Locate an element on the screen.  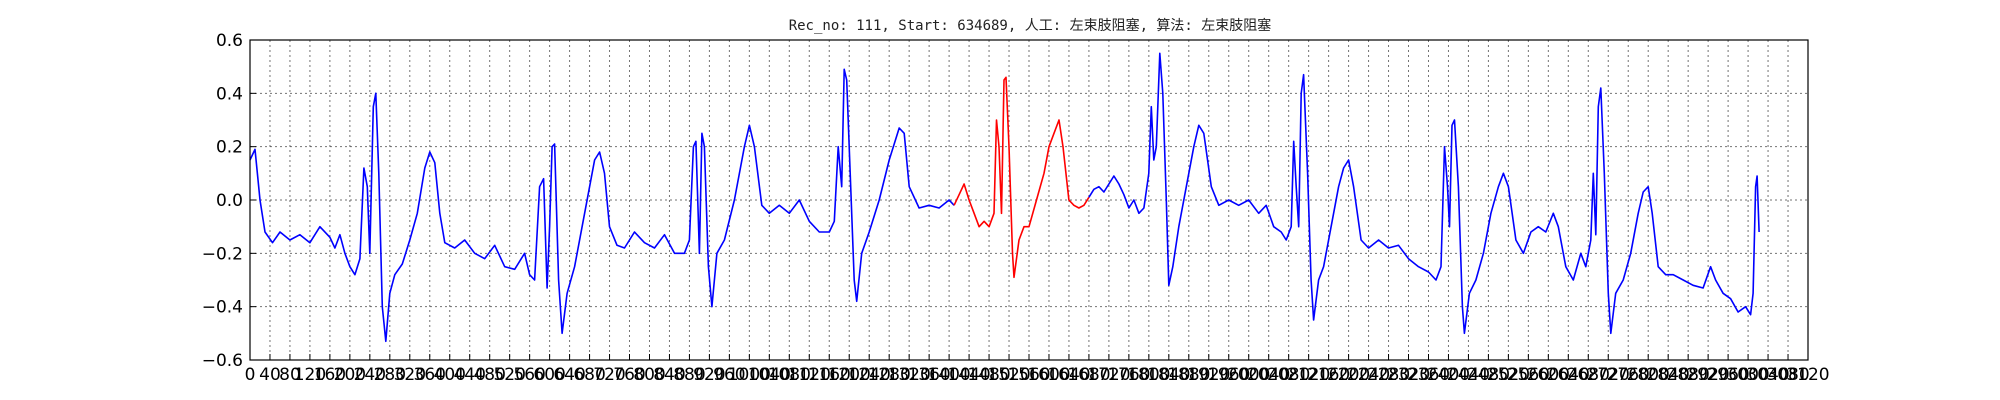
x-tick-label: 160 is located at coordinates (330, 375).